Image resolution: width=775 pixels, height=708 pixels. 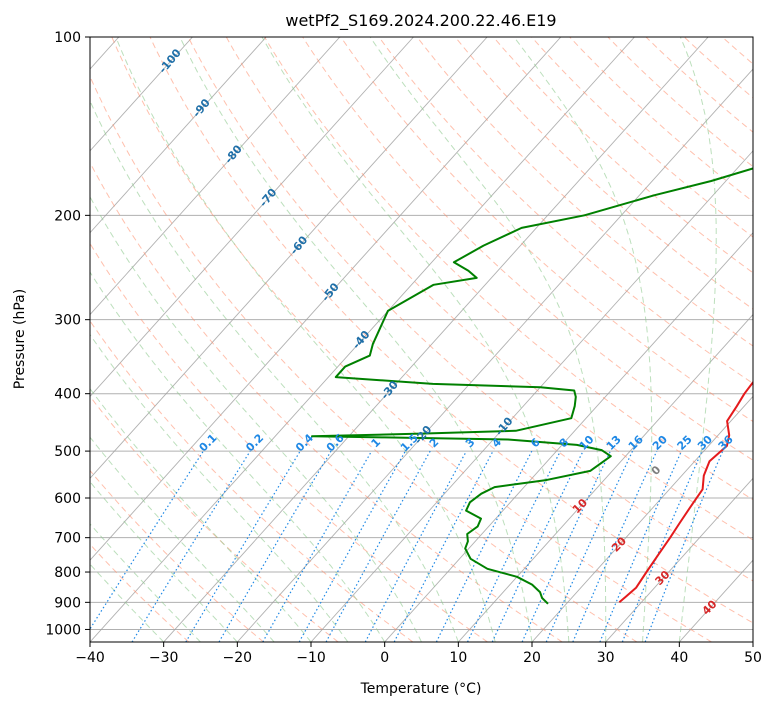 What do you see at coordinates (67, 38) in the screenshot?
I see `y-tick-label: 100` at bounding box center [67, 38].